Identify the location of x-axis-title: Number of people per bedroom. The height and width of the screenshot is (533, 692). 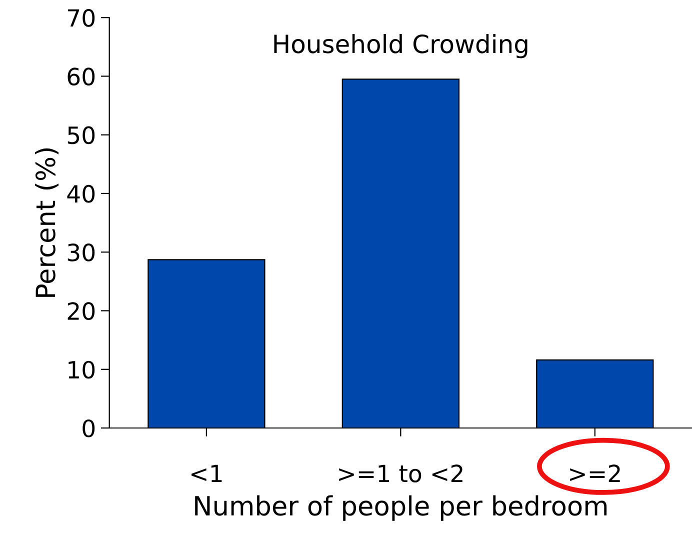
(401, 508).